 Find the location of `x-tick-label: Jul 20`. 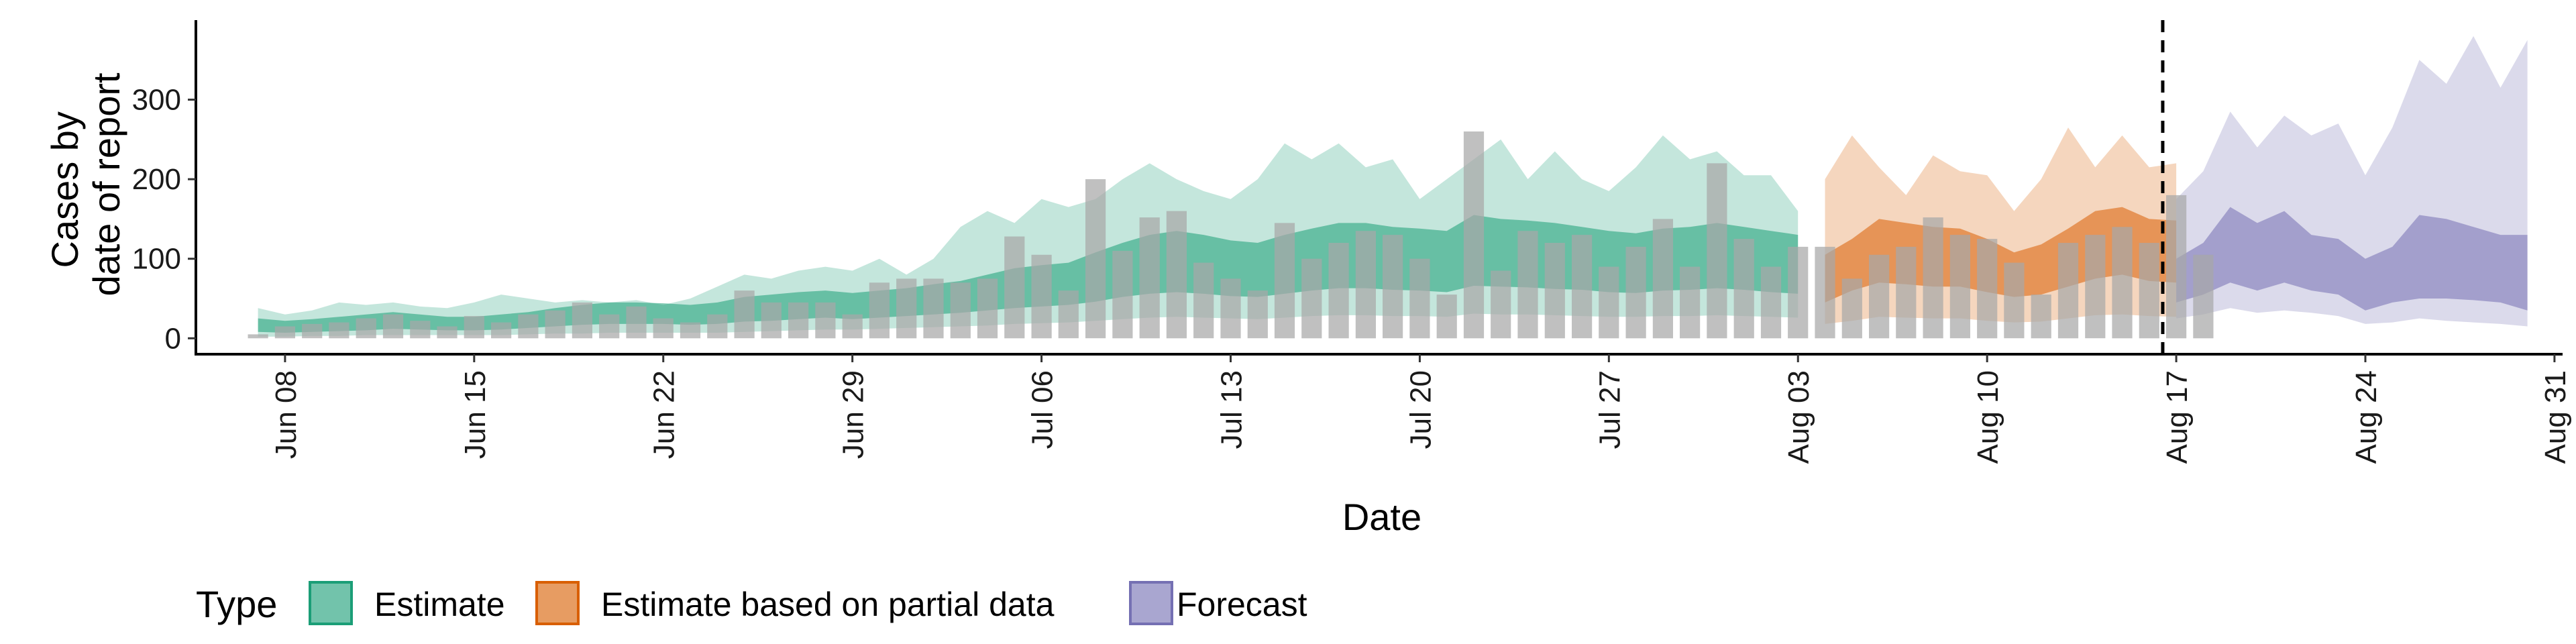

x-tick-label: Jul 20 is located at coordinates (1420, 409).